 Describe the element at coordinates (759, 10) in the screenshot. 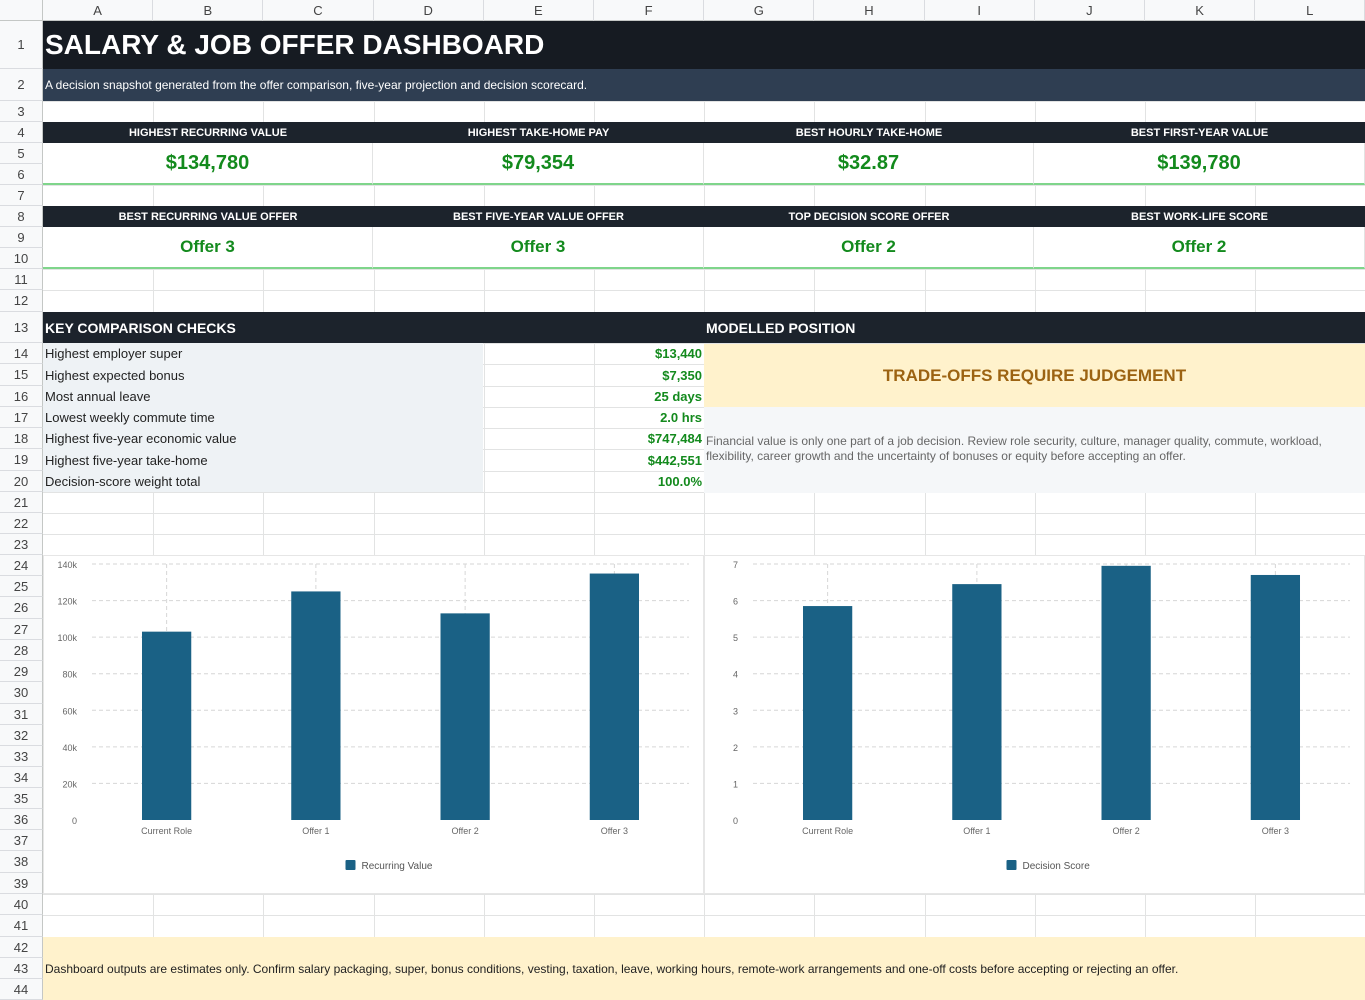

I see `column-header-g: G` at that location.